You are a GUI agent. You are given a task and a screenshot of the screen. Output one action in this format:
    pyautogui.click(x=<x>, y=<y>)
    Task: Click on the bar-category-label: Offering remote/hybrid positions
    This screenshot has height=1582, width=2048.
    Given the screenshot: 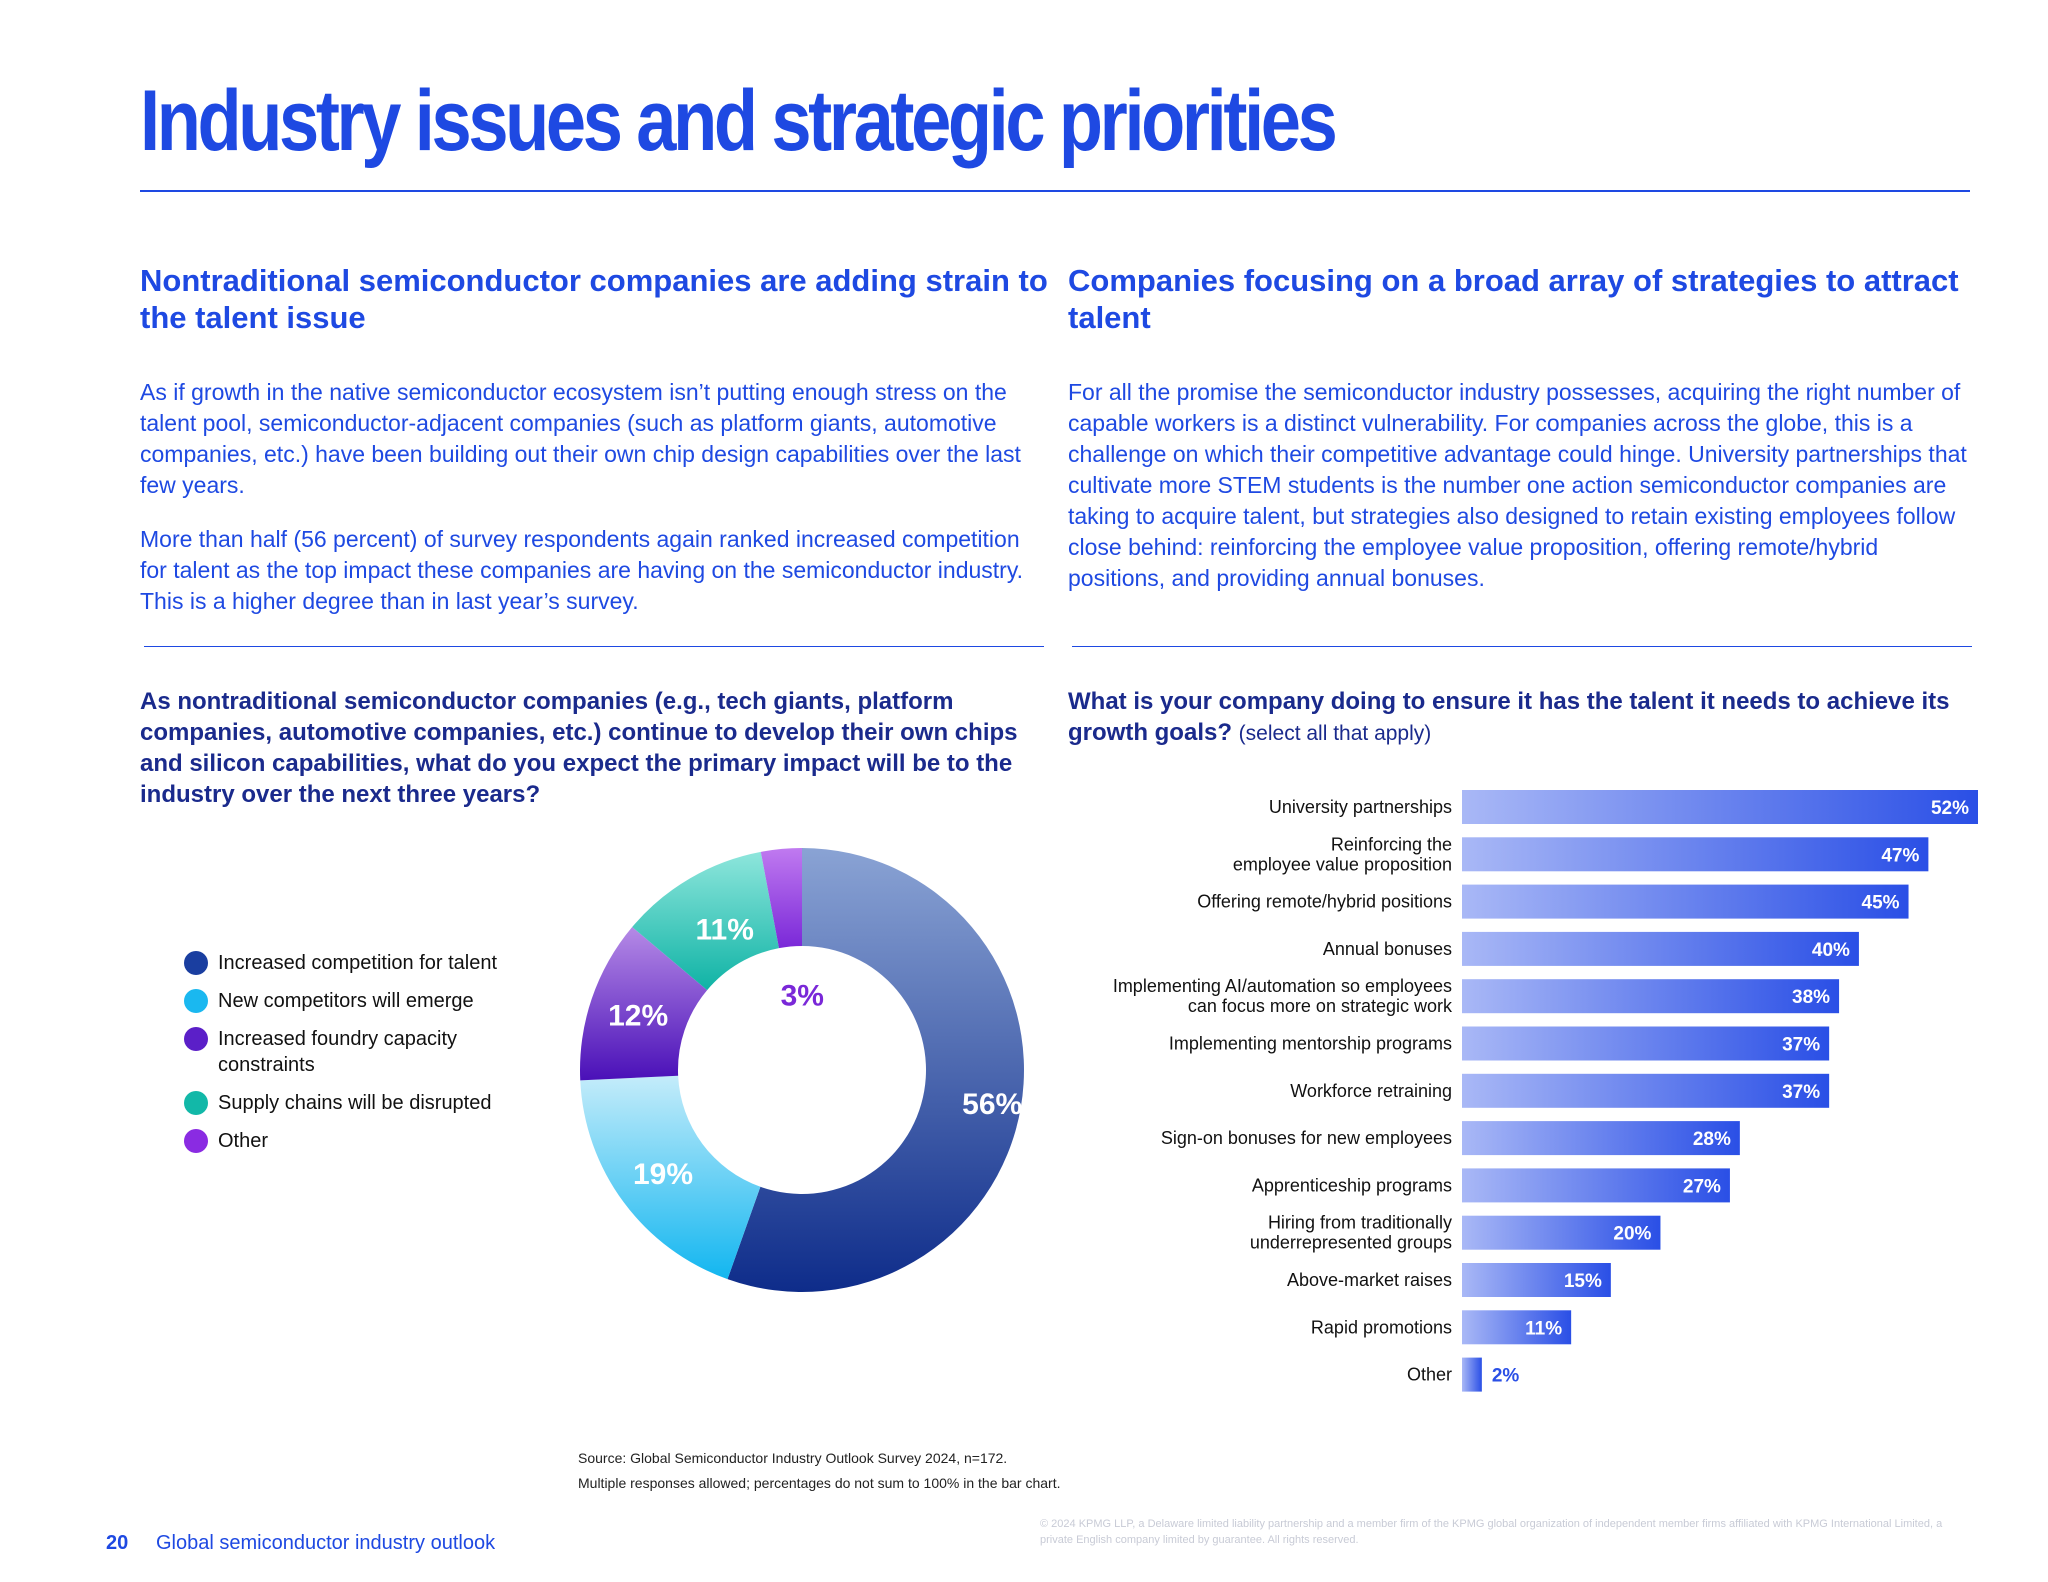 What is the action you would take?
    pyautogui.click(x=1324, y=902)
    